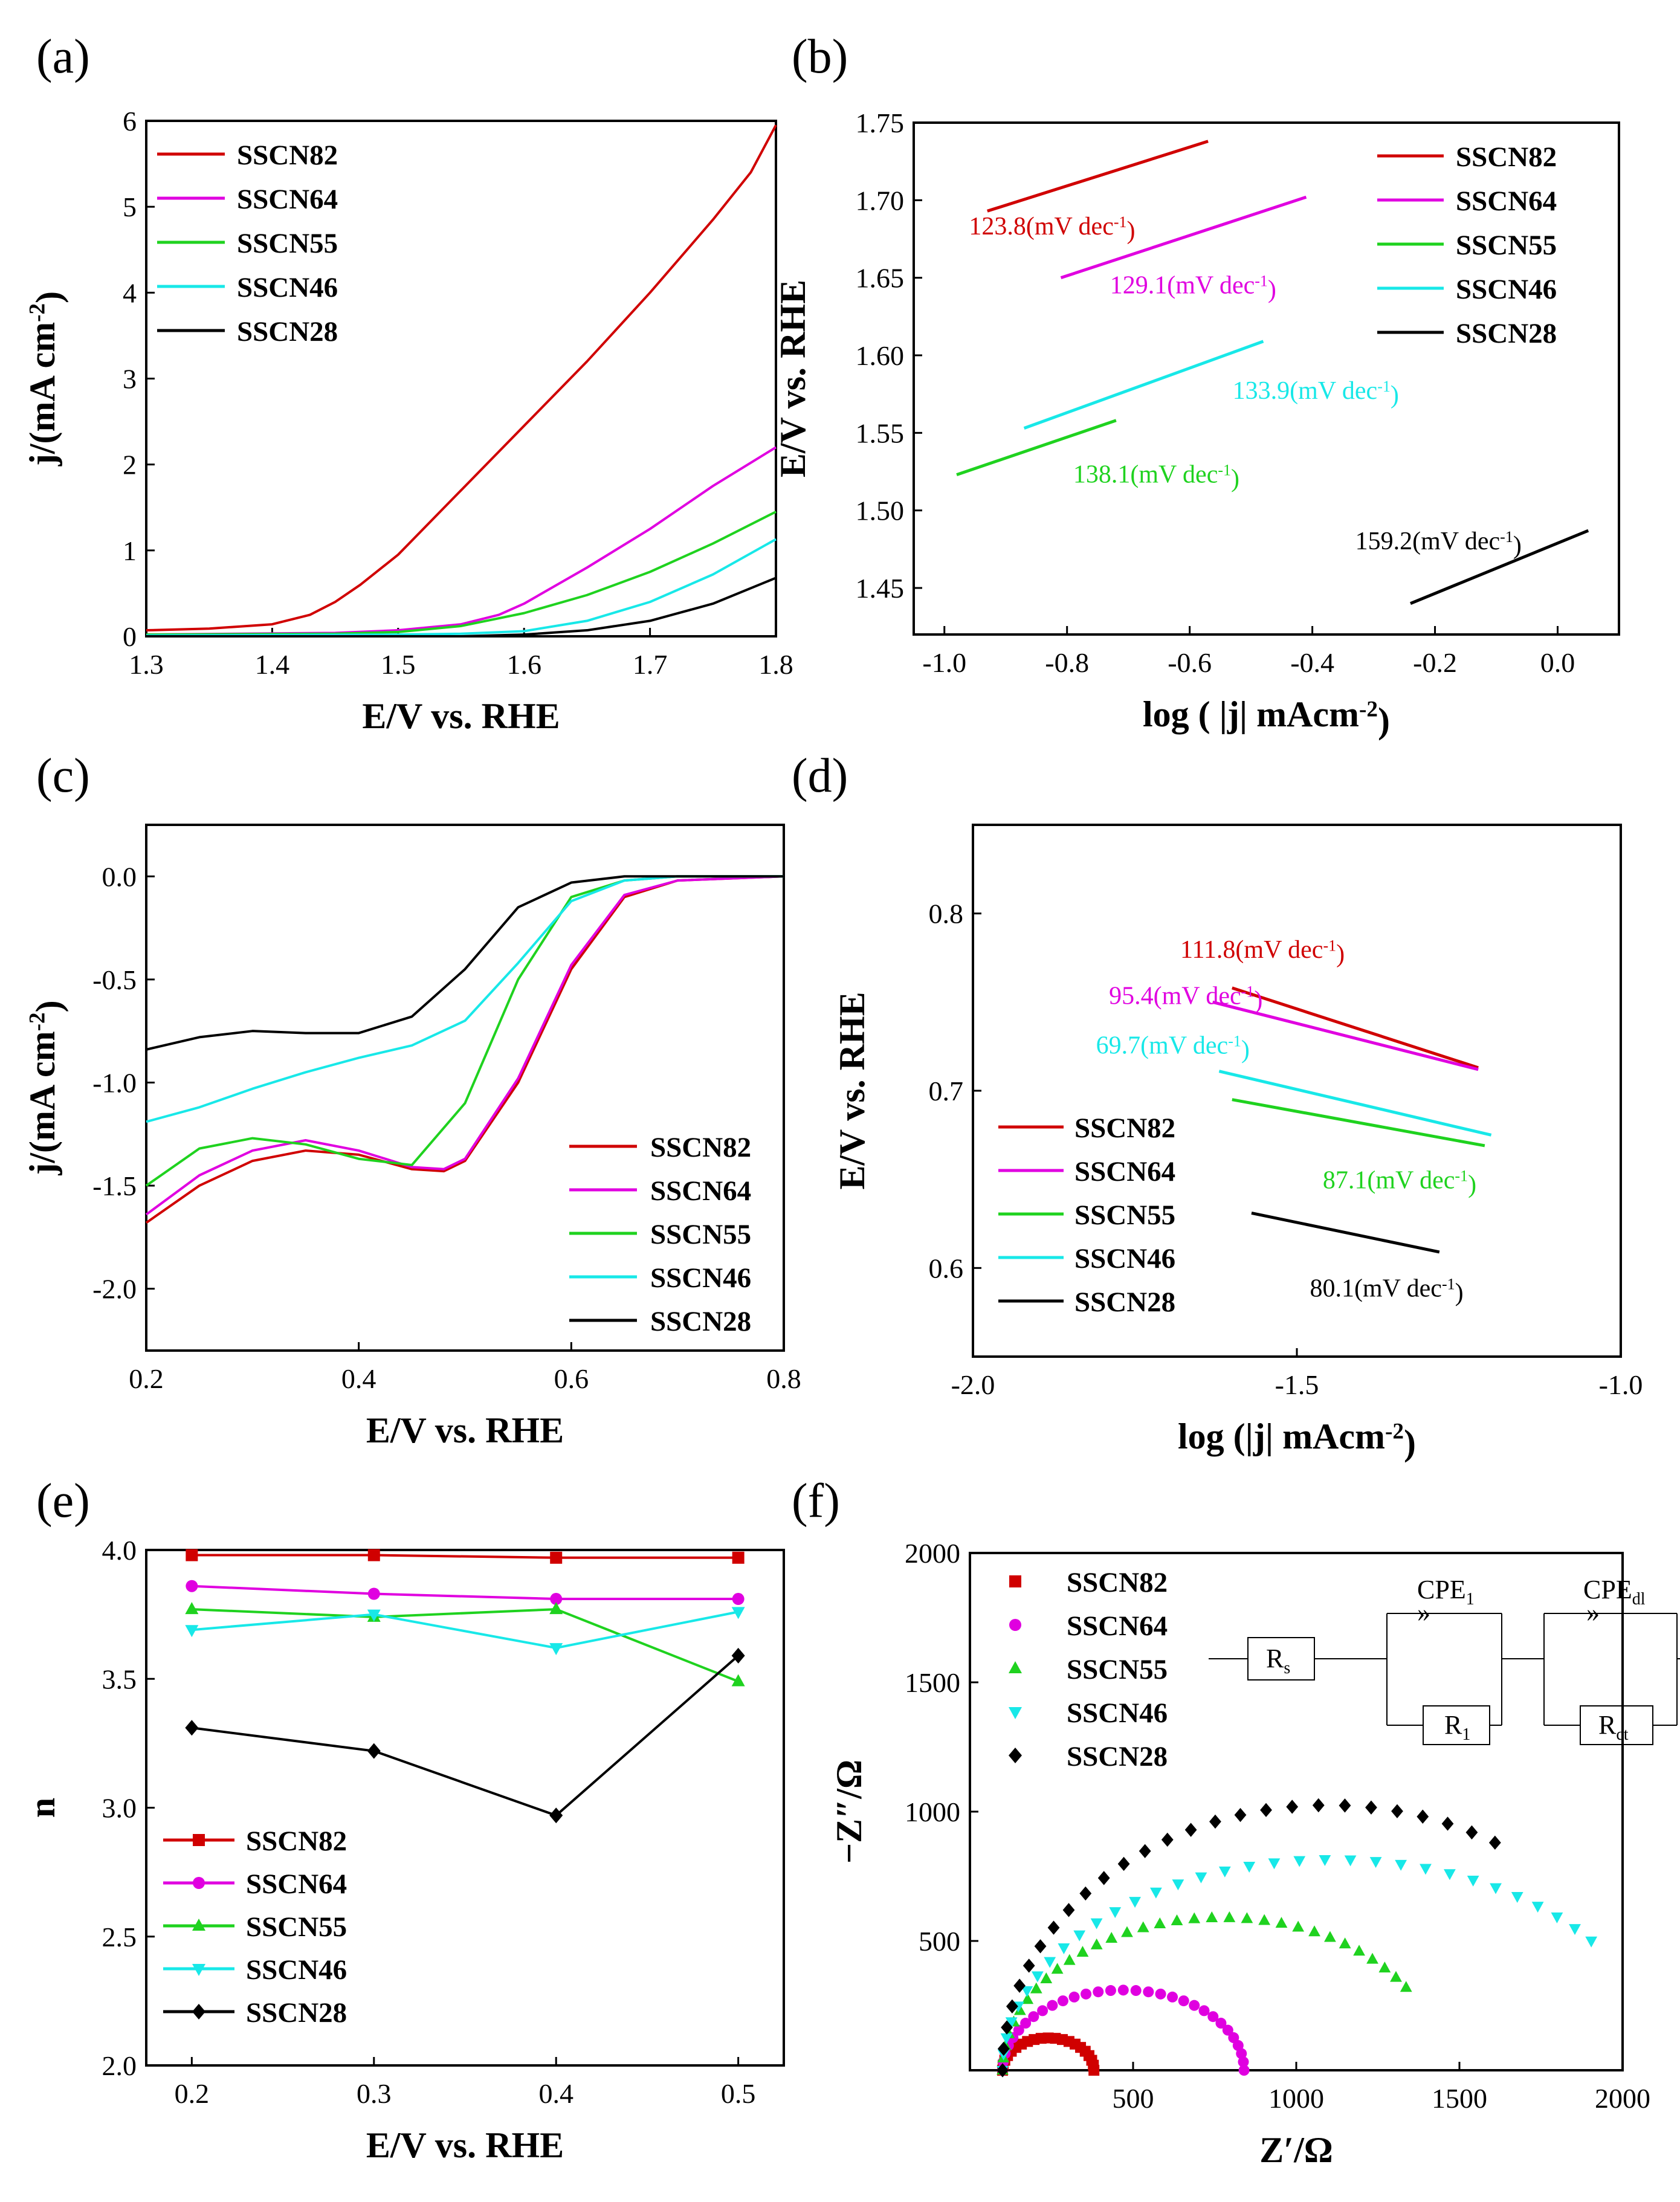 The height and width of the screenshot is (2202, 1680). I want to click on x-axis-title: log ( |j| mAcm-2), so click(1266, 717).